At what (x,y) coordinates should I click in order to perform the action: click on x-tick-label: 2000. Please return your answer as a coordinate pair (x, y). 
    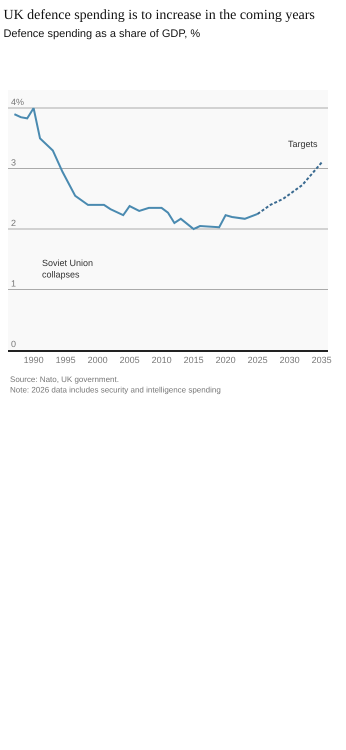
    Looking at the image, I should click on (98, 359).